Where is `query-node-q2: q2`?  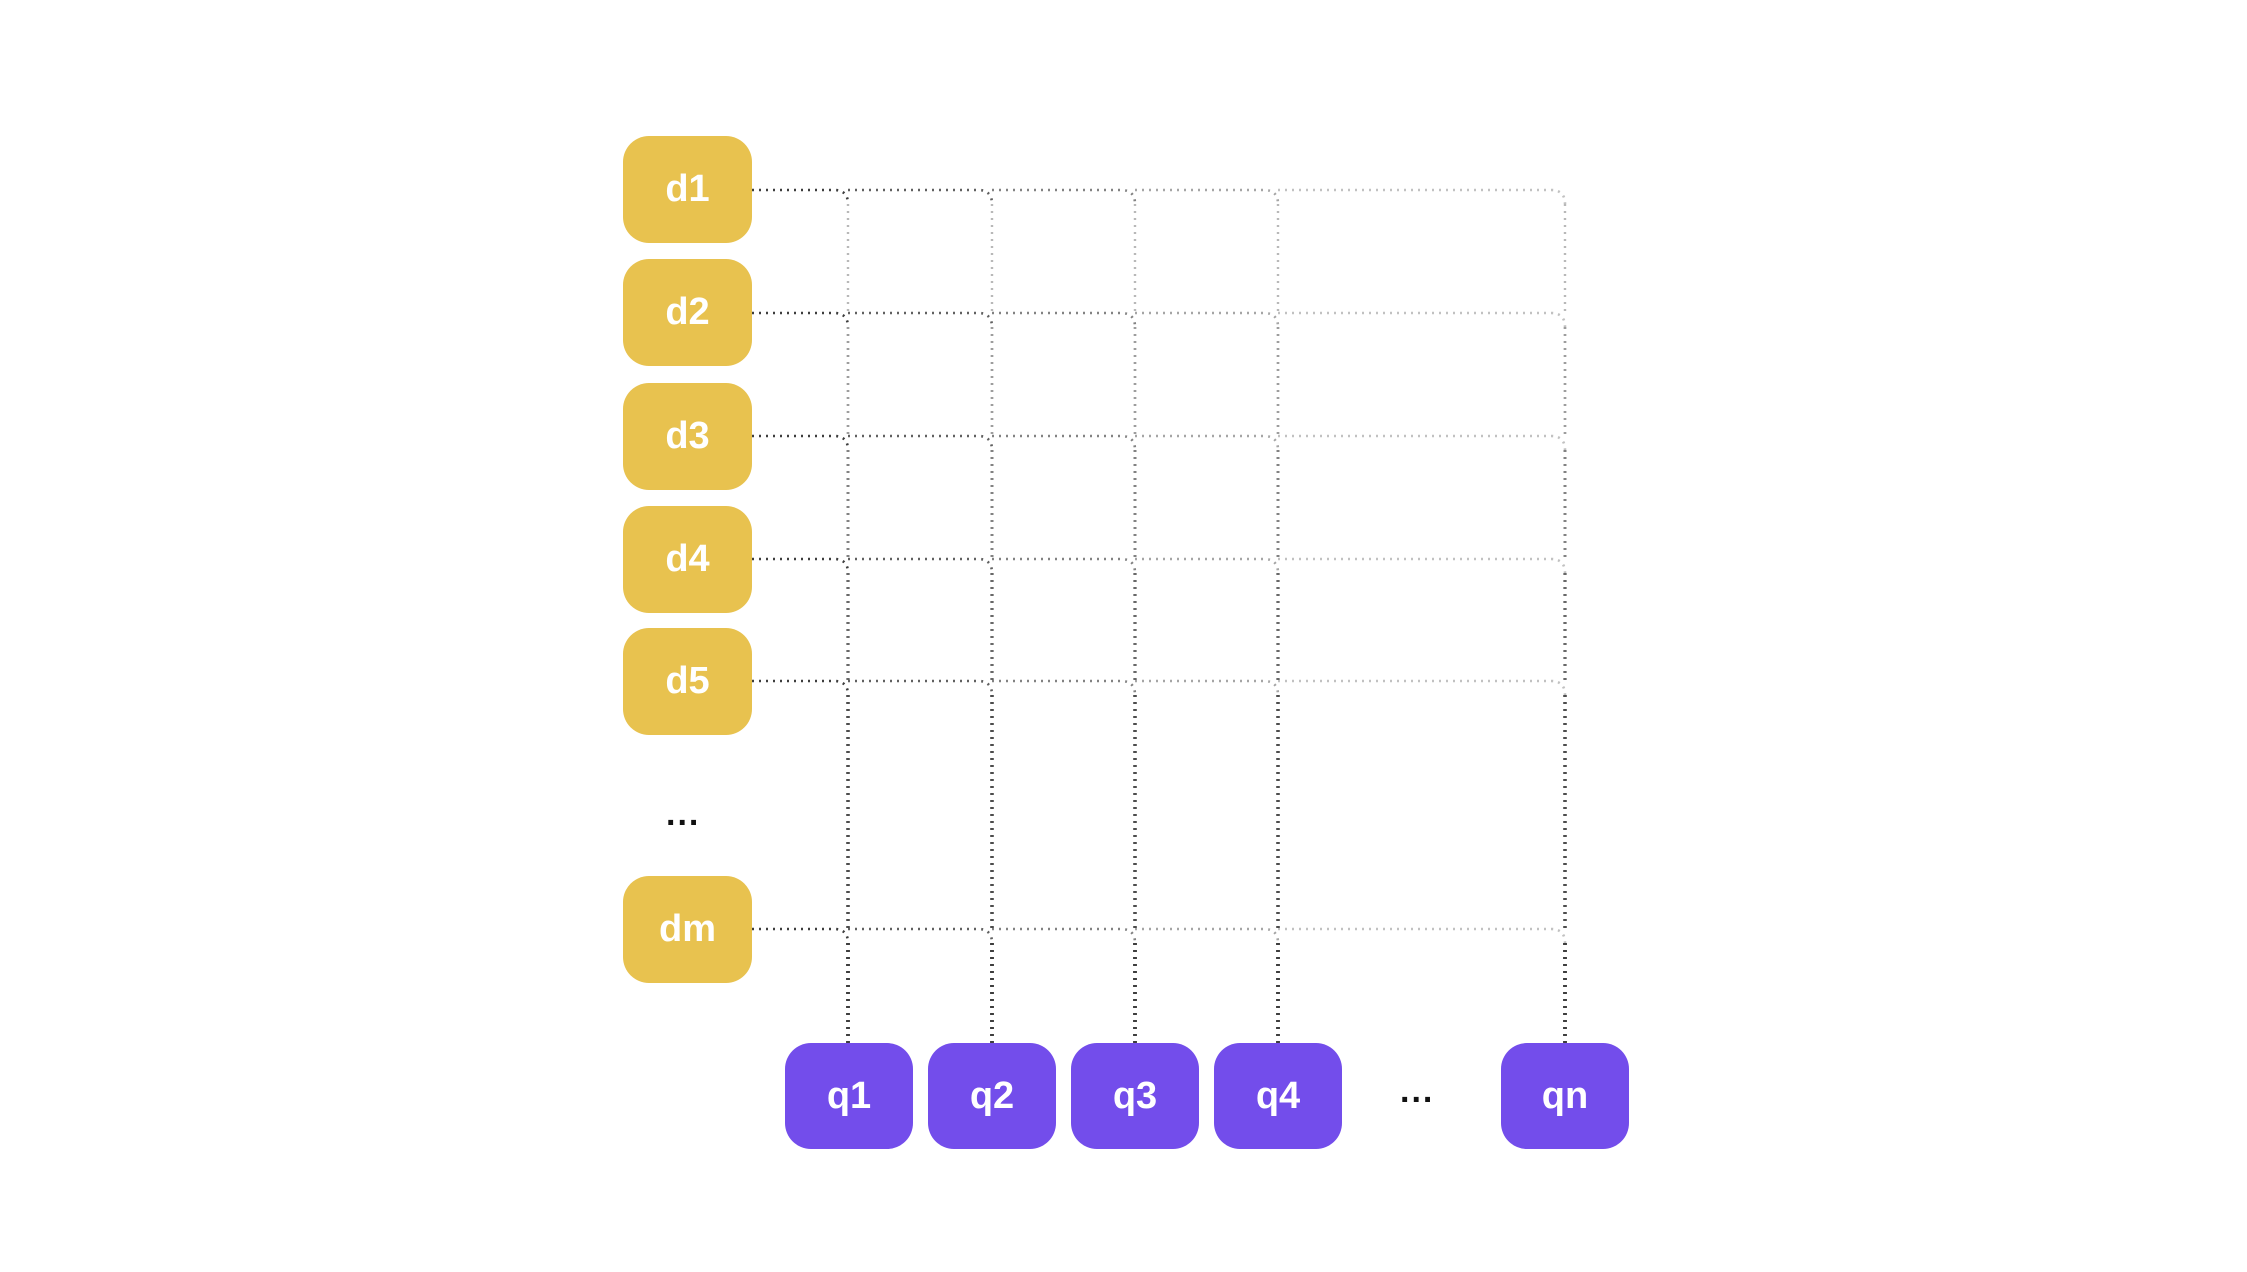
query-node-q2: q2 is located at coordinates (992, 1096).